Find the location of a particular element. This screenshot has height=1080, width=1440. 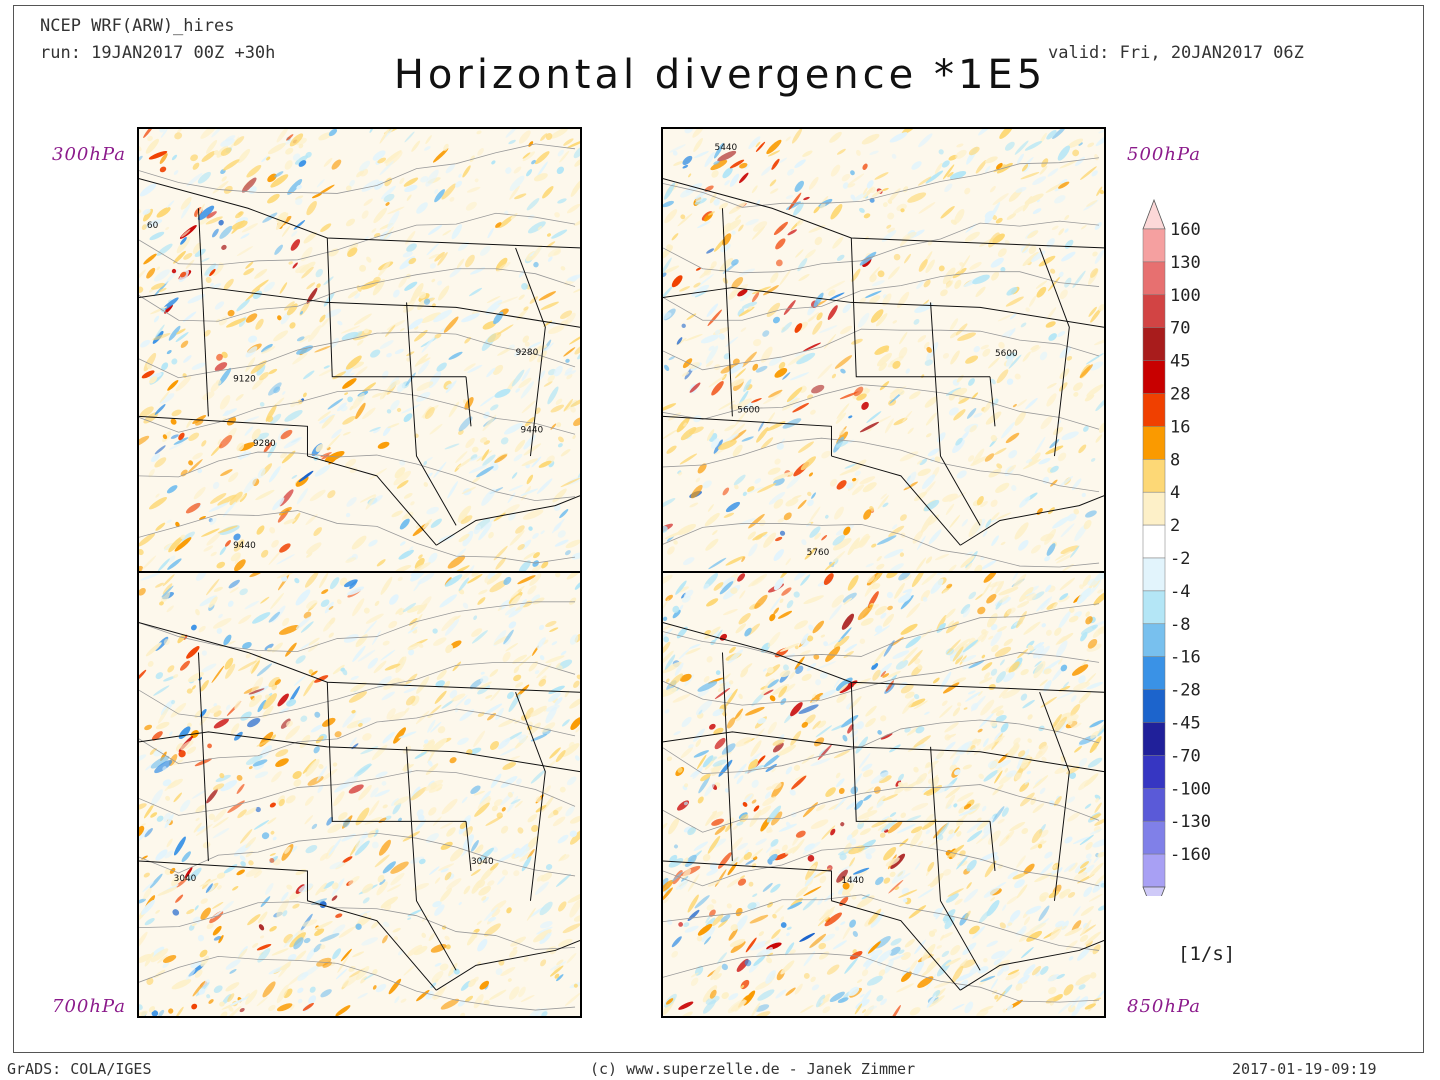

legend-tick-label: 100 is located at coordinates (1185, 296).